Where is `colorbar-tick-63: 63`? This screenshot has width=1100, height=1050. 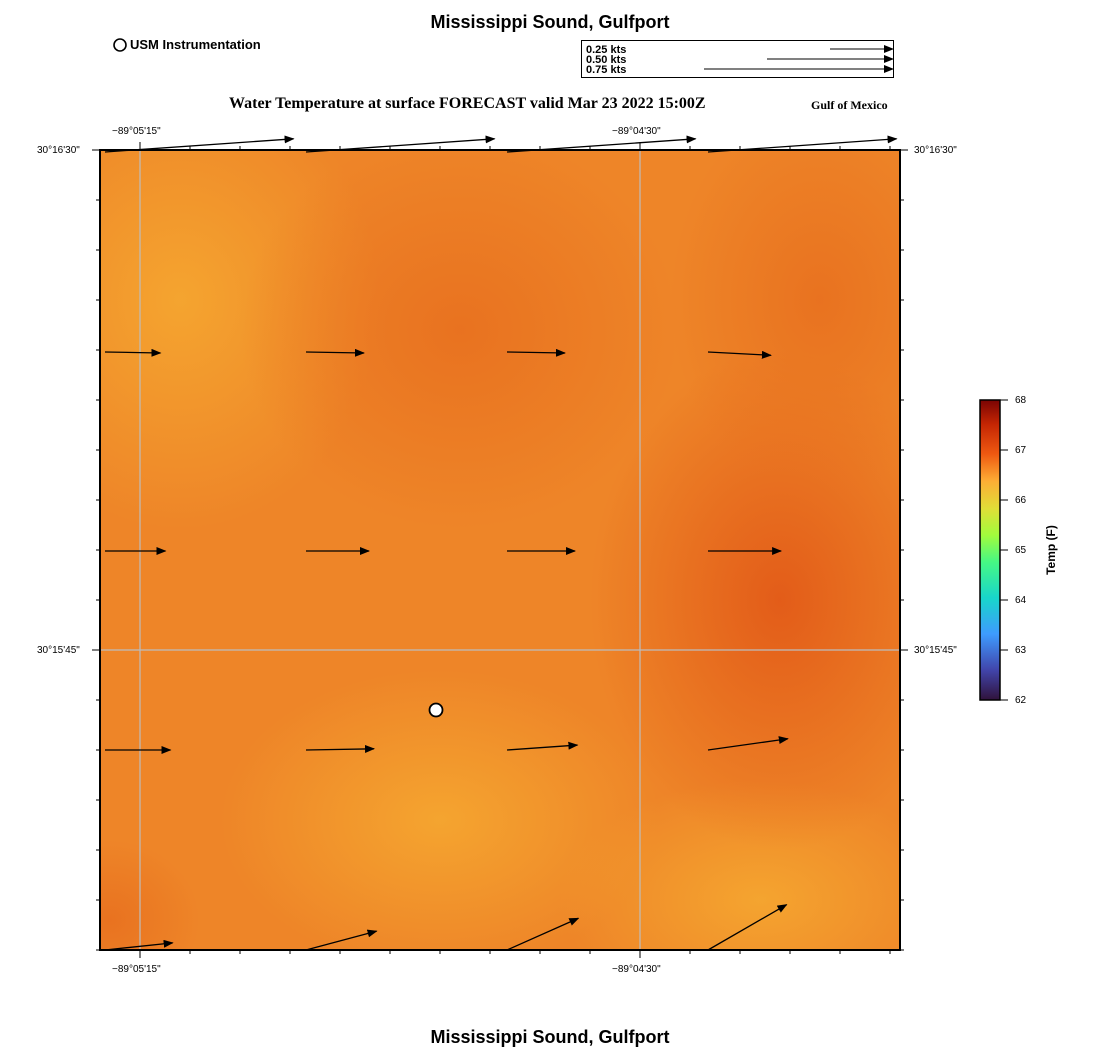
colorbar-tick-63: 63 is located at coordinates (1021, 650).